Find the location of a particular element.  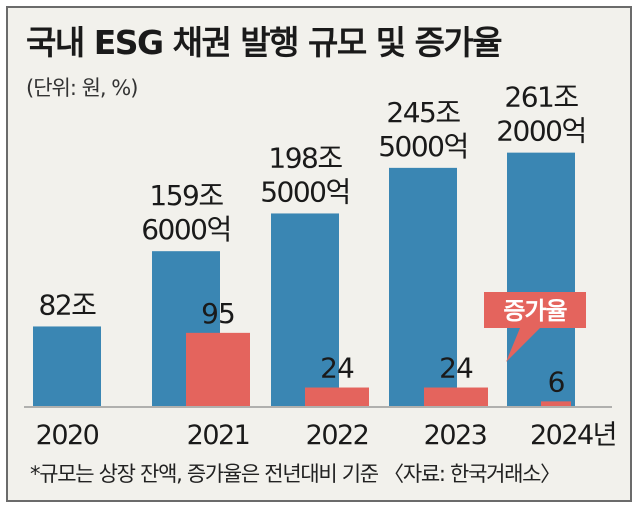

volume-label-1-0: 159조 is located at coordinates (186, 195).